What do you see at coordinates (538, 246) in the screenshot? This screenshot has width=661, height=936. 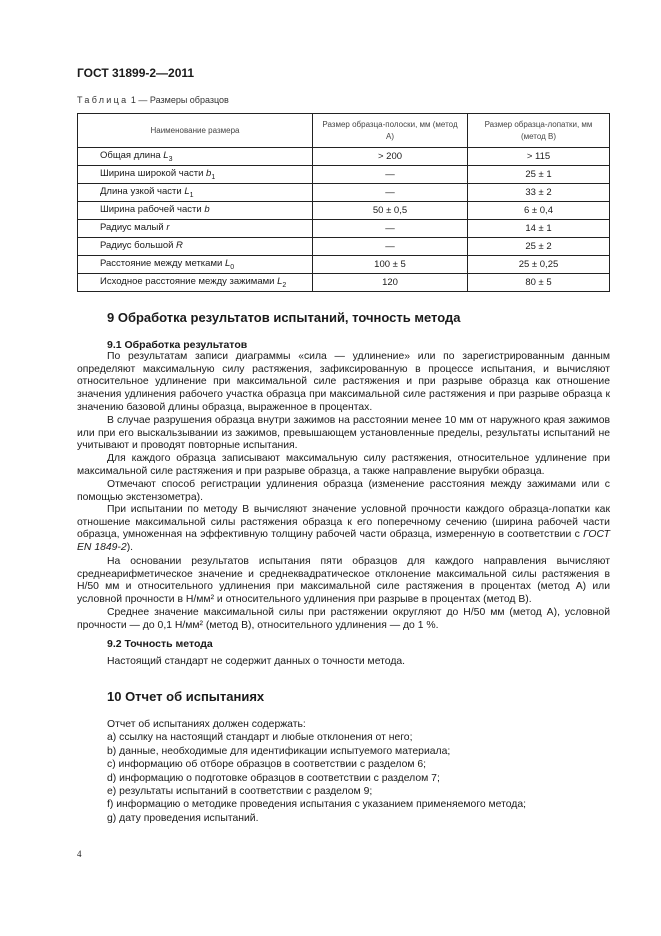 I see `method-b-value: 25 ± 2` at bounding box center [538, 246].